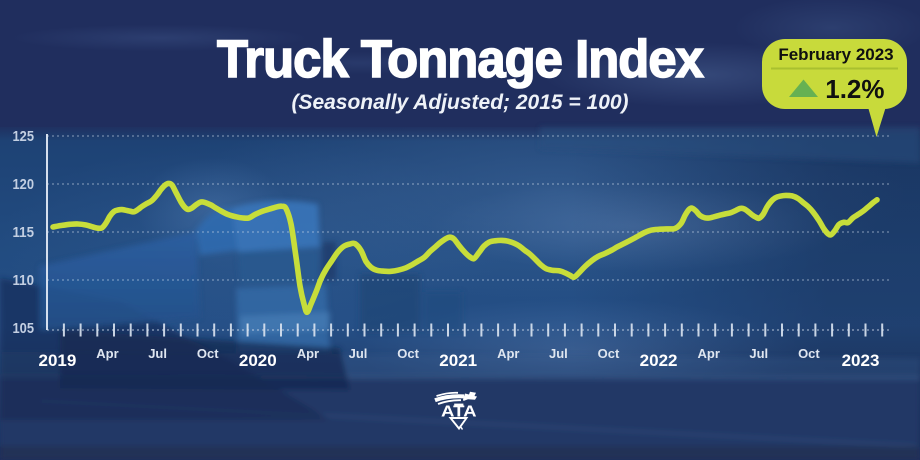  What do you see at coordinates (24, 137) in the screenshot?
I see `svg-text: 125` at bounding box center [24, 137].